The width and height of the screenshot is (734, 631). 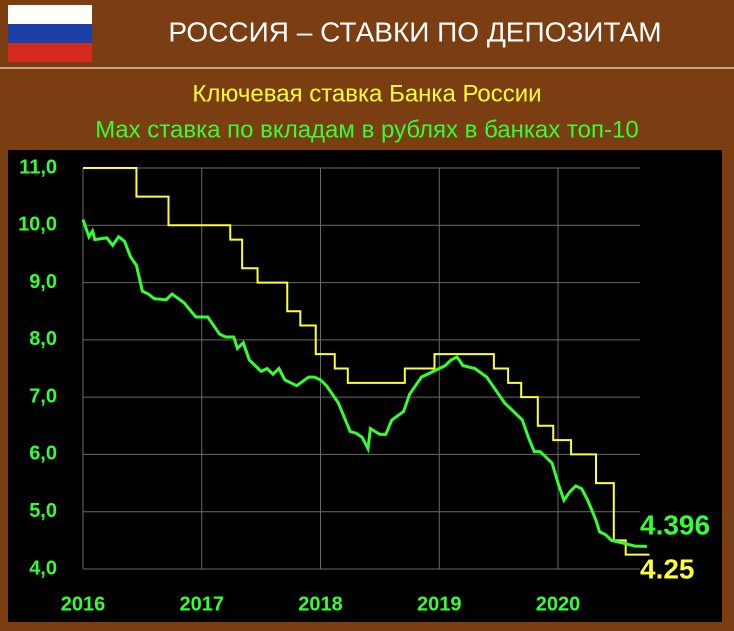 What do you see at coordinates (558, 604) in the screenshot?
I see `x-tick-label: 2020` at bounding box center [558, 604].